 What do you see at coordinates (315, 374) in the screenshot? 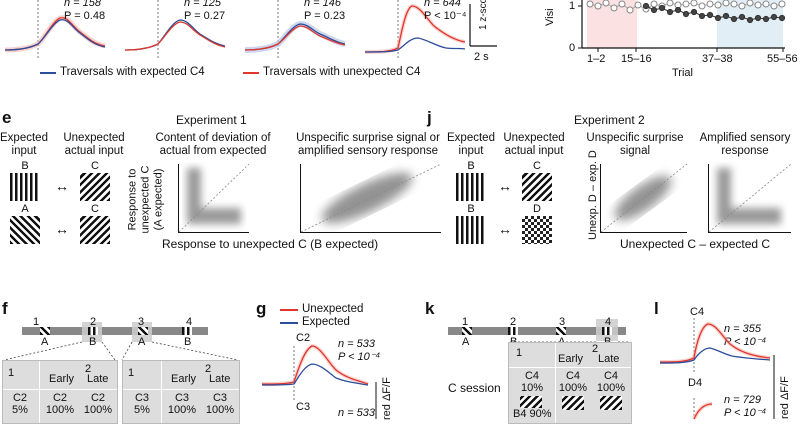
I see `g-trace-expected` at bounding box center [315, 374].